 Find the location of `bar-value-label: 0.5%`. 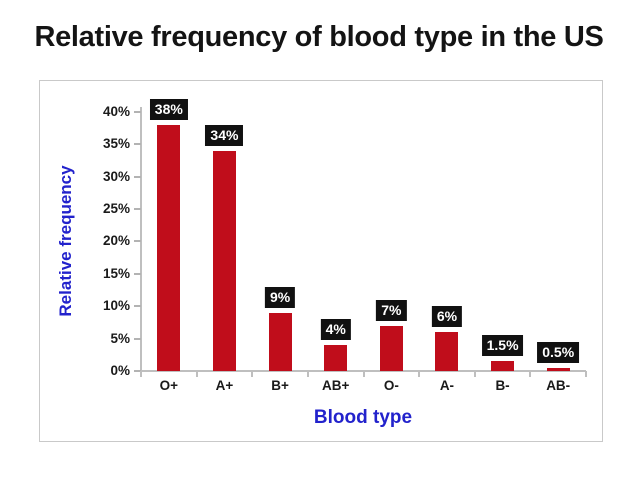

bar-value-label: 0.5% is located at coordinates (558, 352).